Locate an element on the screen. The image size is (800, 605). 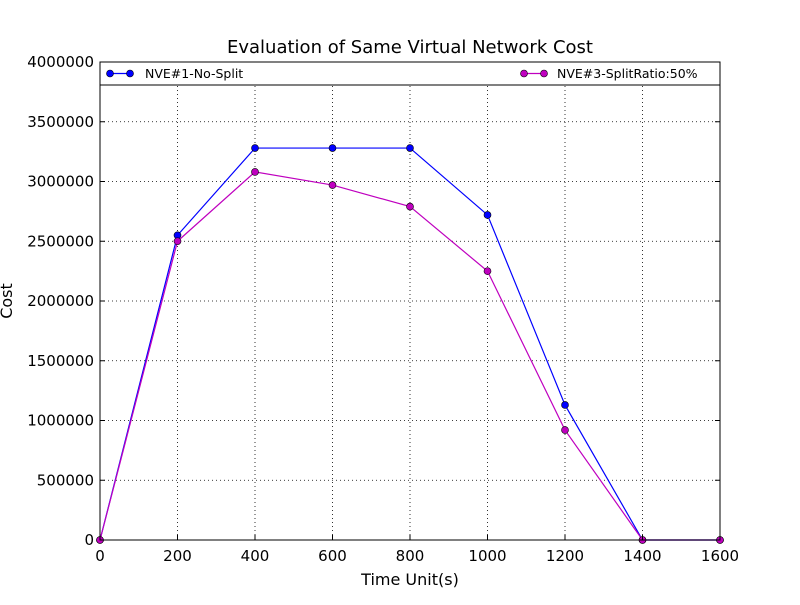
x-tick-label: 1200 is located at coordinates (565, 556).